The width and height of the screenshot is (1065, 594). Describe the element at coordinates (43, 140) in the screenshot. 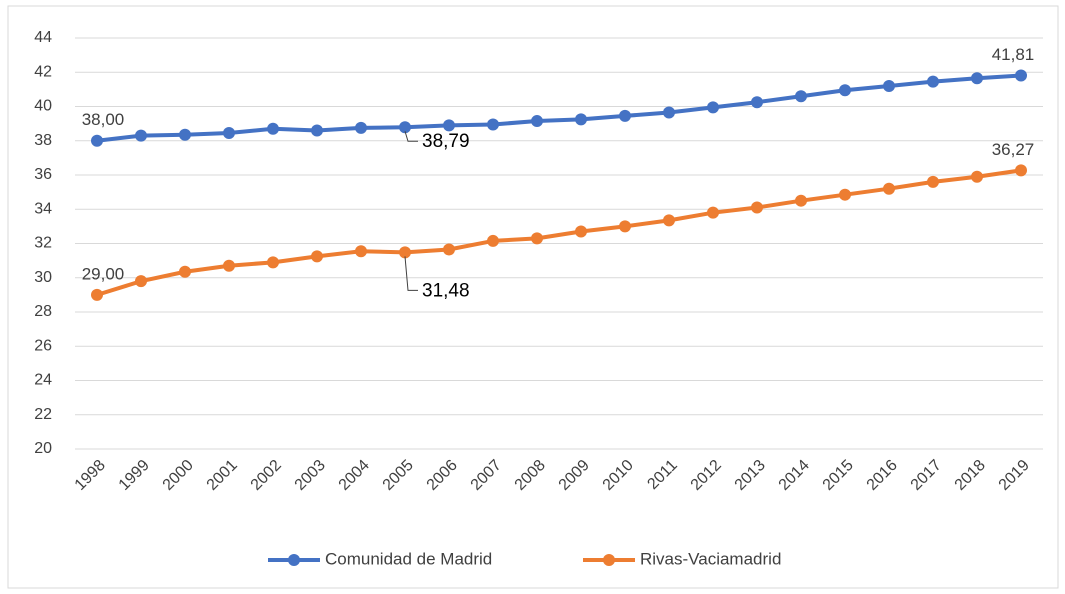

I see `y-tick-label: 38` at that location.